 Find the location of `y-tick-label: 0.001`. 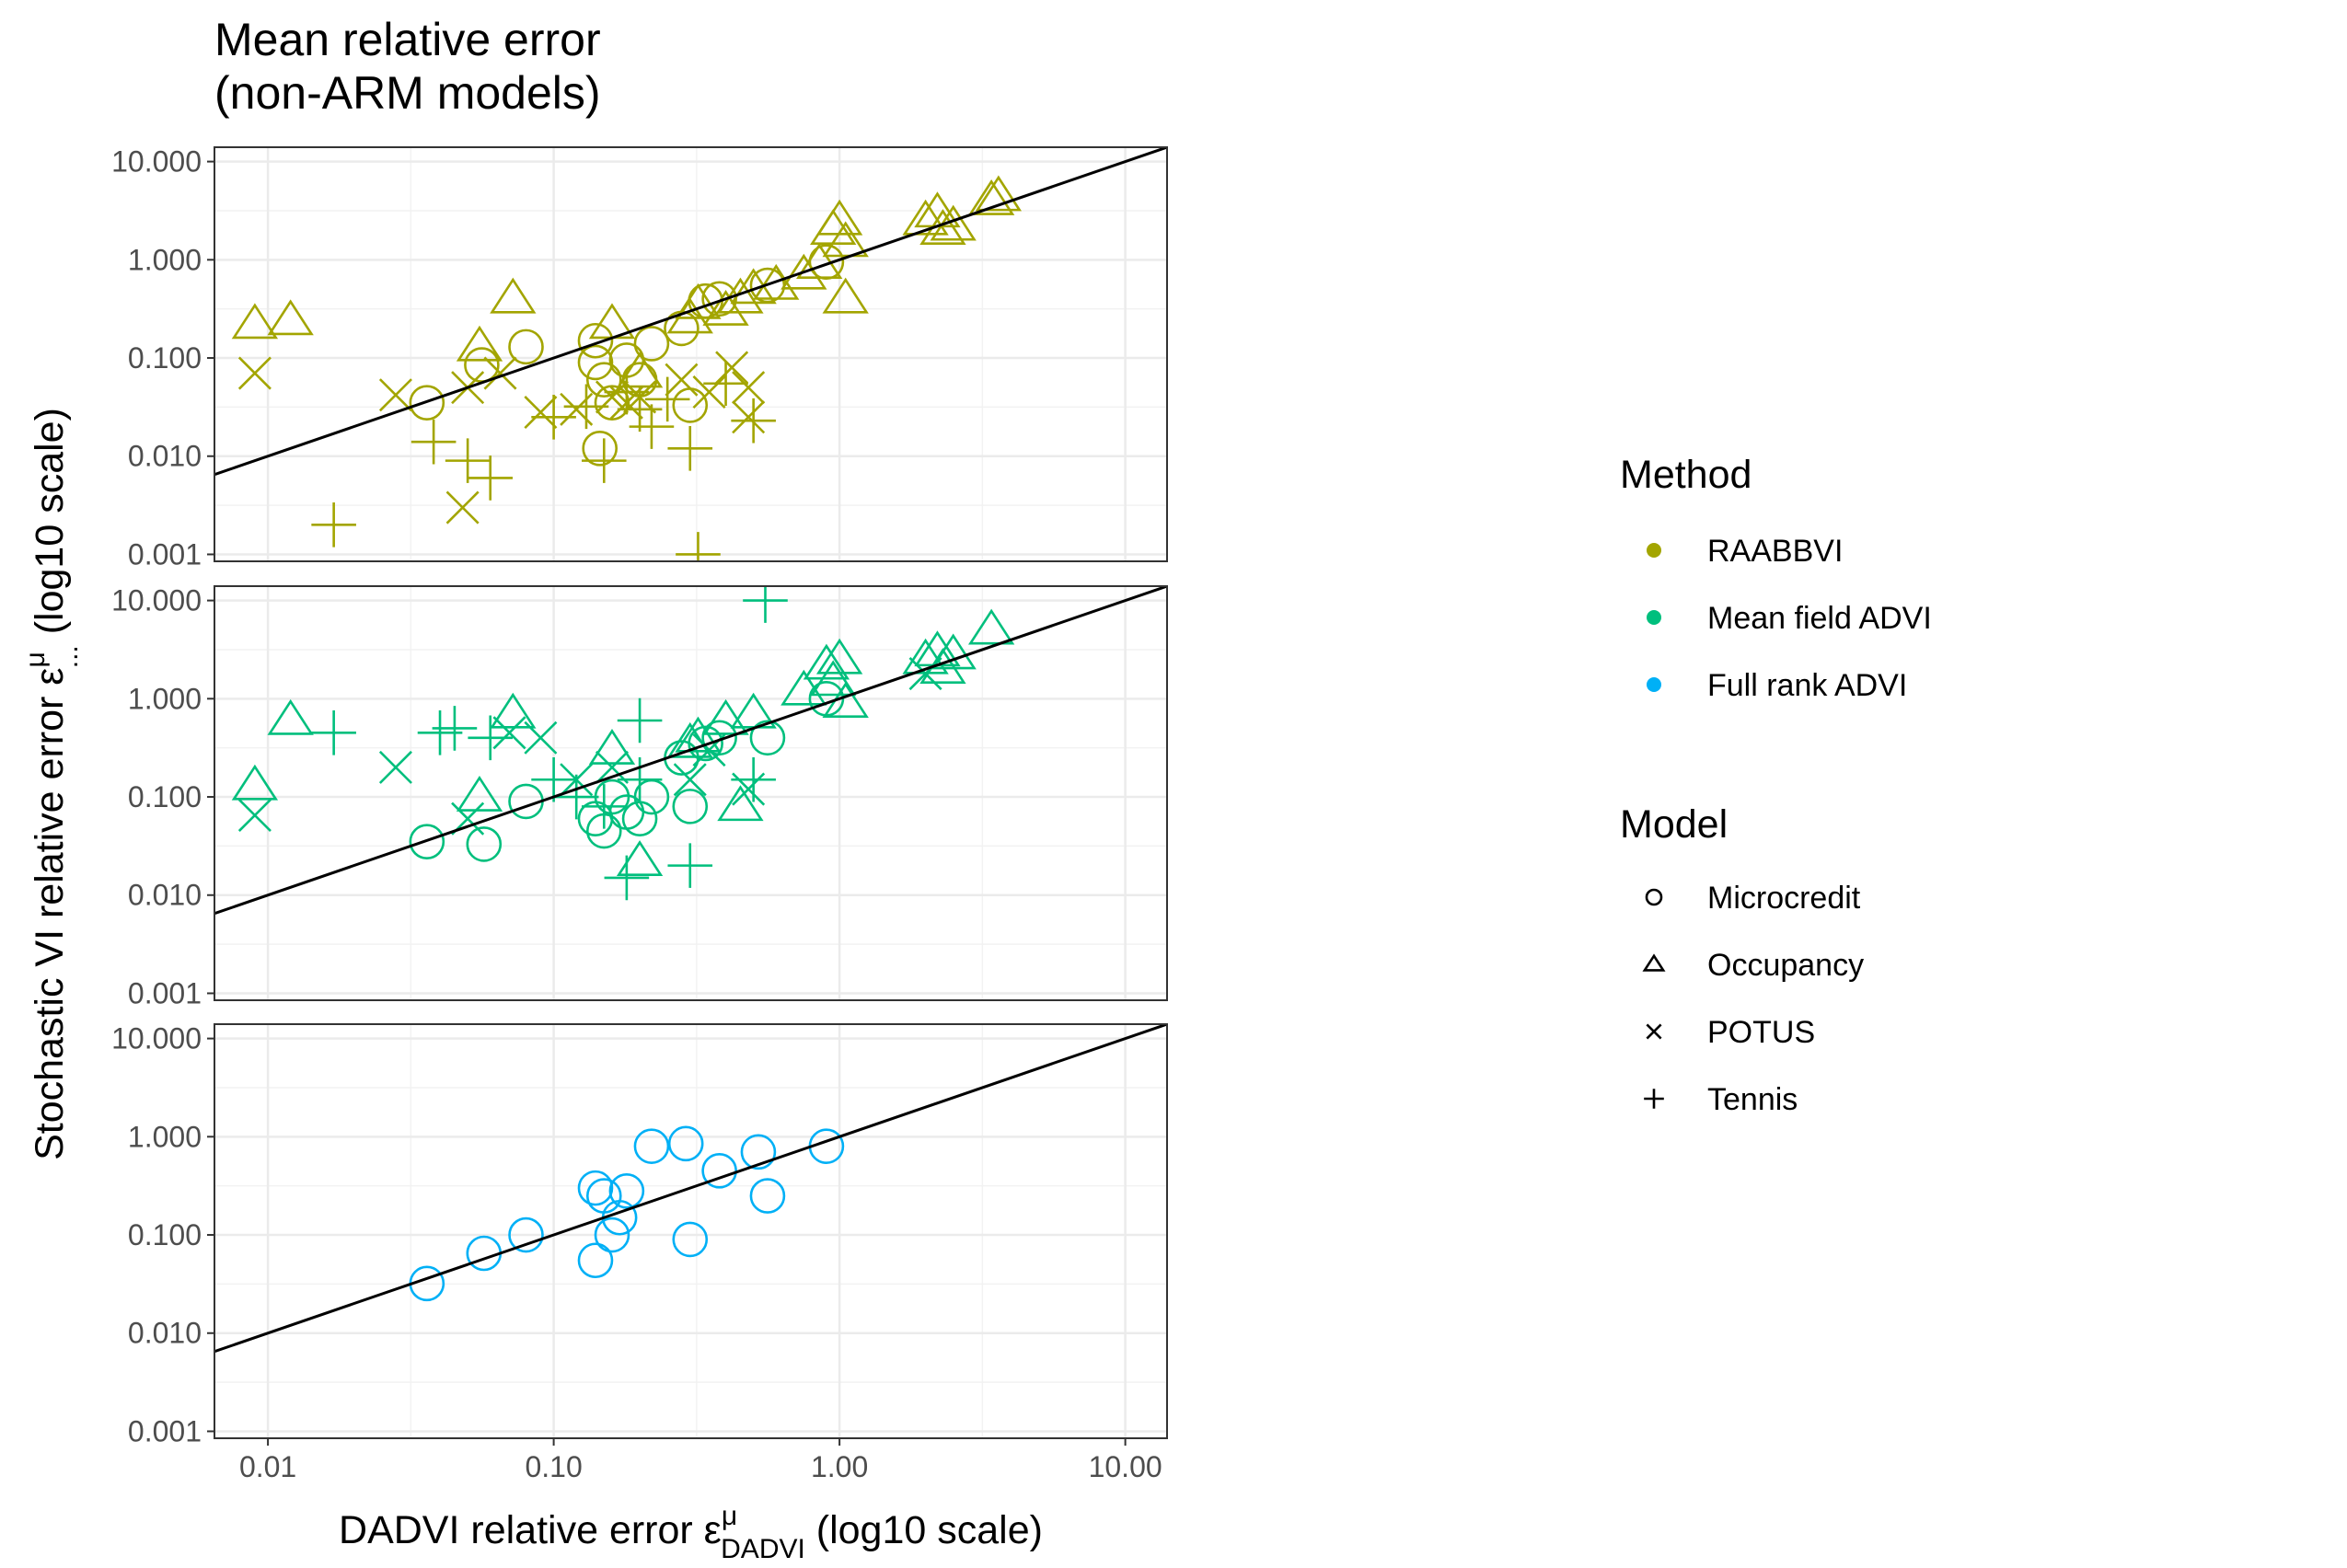

y-tick-label: 0.001 is located at coordinates (165, 992).